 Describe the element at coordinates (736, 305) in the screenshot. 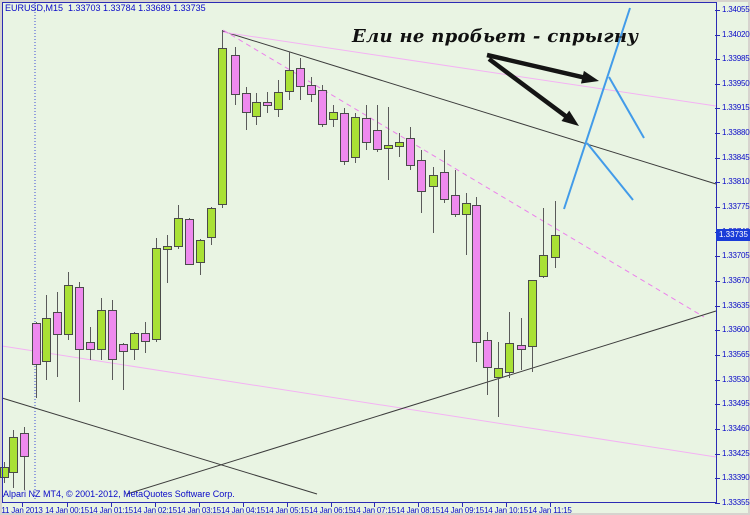

I see `price-tick-label: 1.33635` at that location.